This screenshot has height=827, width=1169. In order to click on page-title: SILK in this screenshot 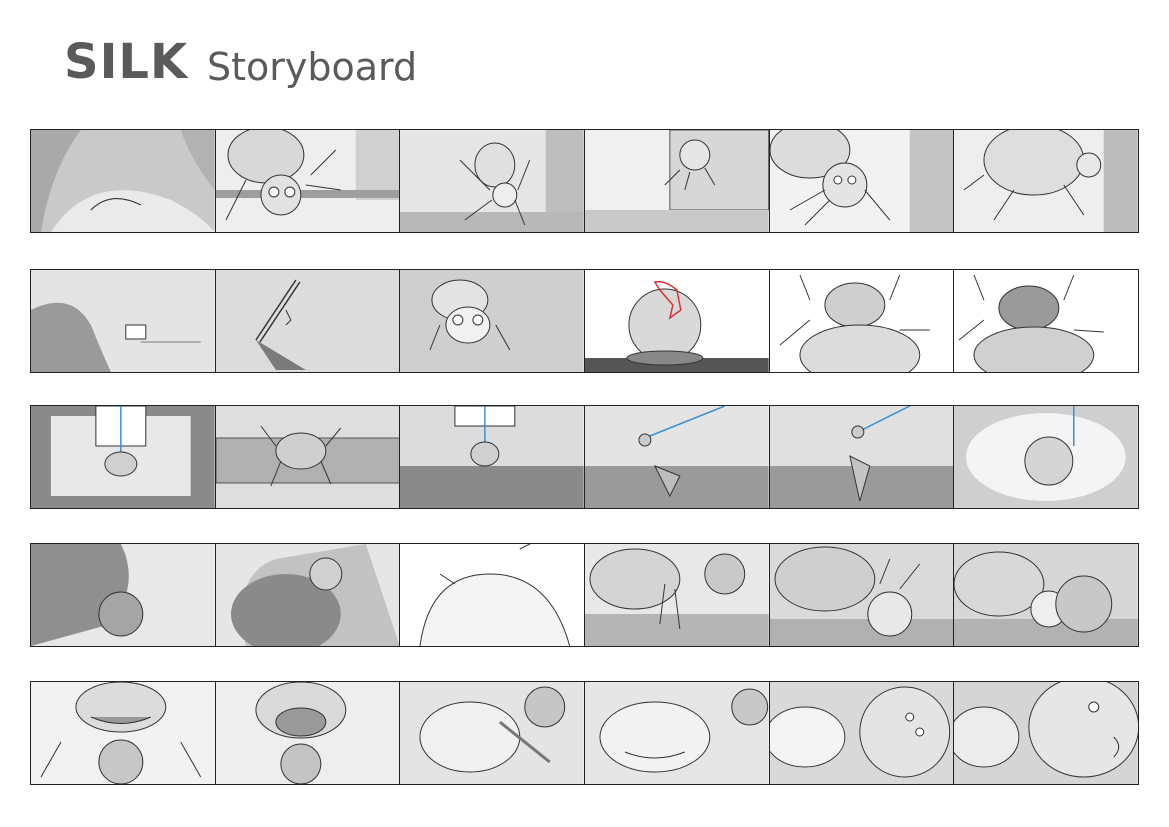, I will do `click(126, 62)`.